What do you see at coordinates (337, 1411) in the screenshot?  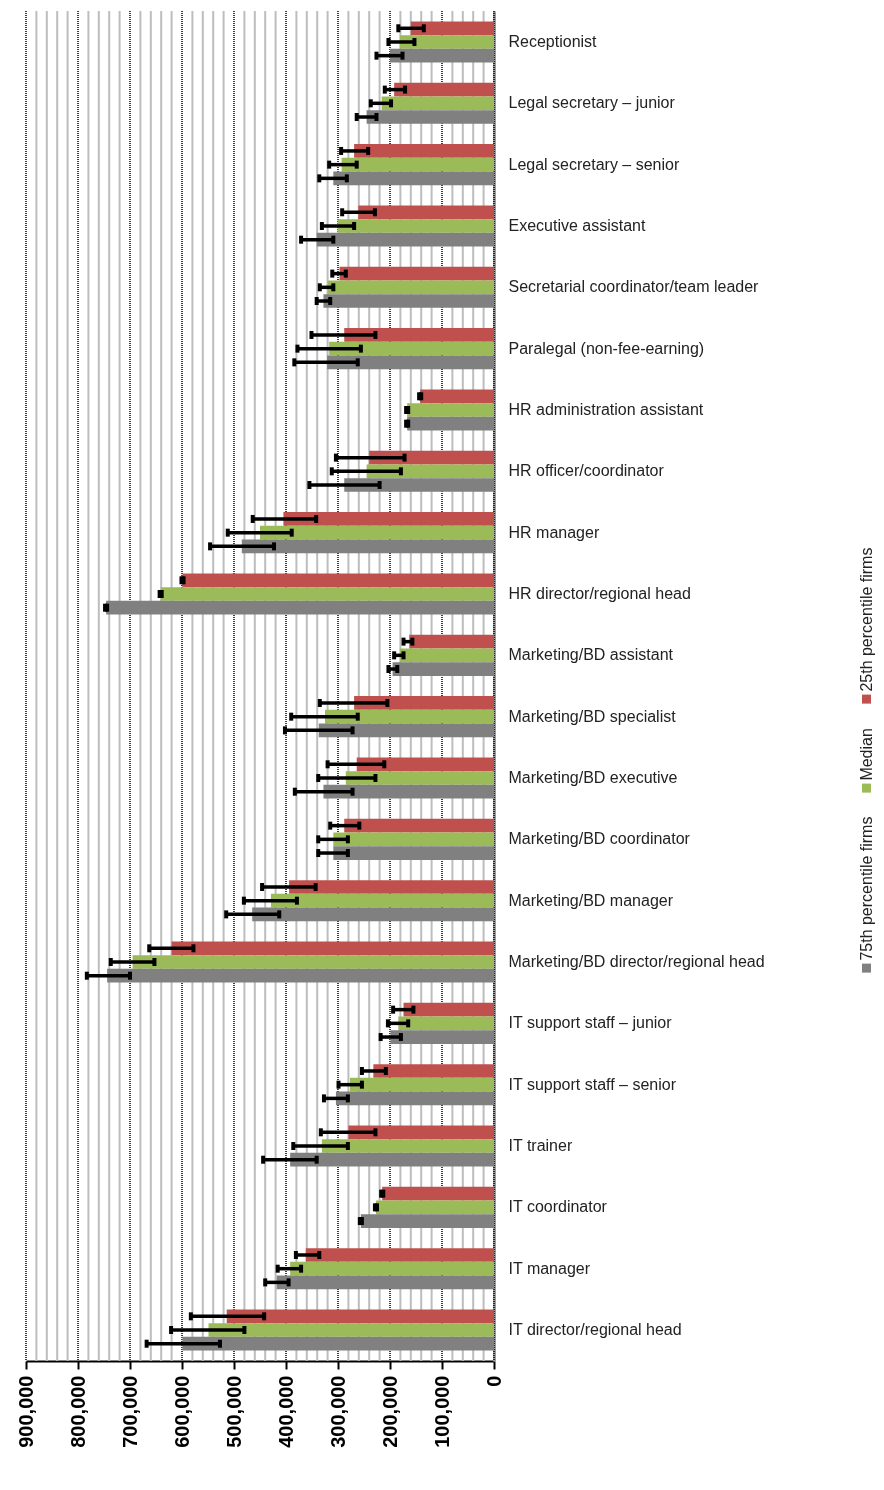 I see `x-tick-label: 300,000` at bounding box center [337, 1411].